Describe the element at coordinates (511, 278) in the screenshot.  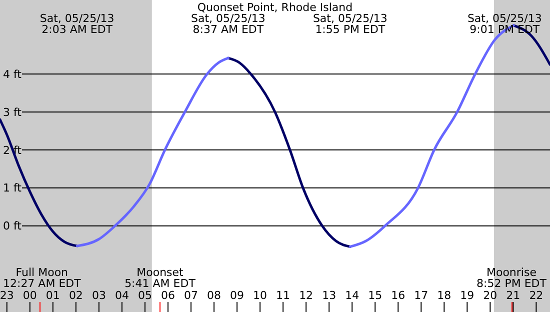
I see `annotation: Moonrise 8:52 PM EDT` at that location.